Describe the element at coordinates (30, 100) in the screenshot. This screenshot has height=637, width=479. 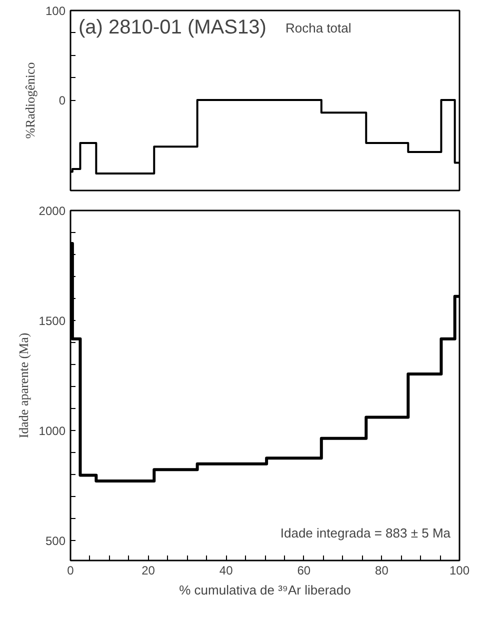
I see `y-axis-title: %Radiogênico` at that location.